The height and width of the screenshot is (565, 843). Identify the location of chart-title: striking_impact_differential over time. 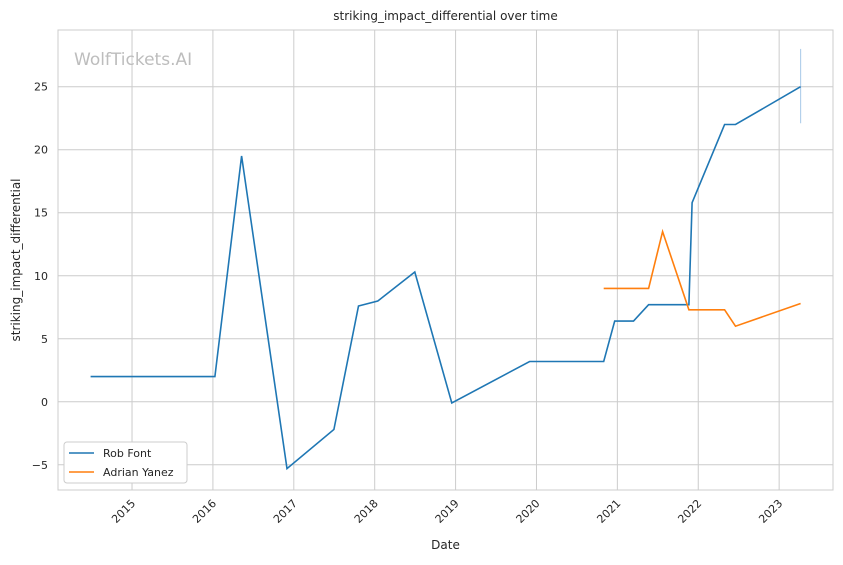
(445, 16).